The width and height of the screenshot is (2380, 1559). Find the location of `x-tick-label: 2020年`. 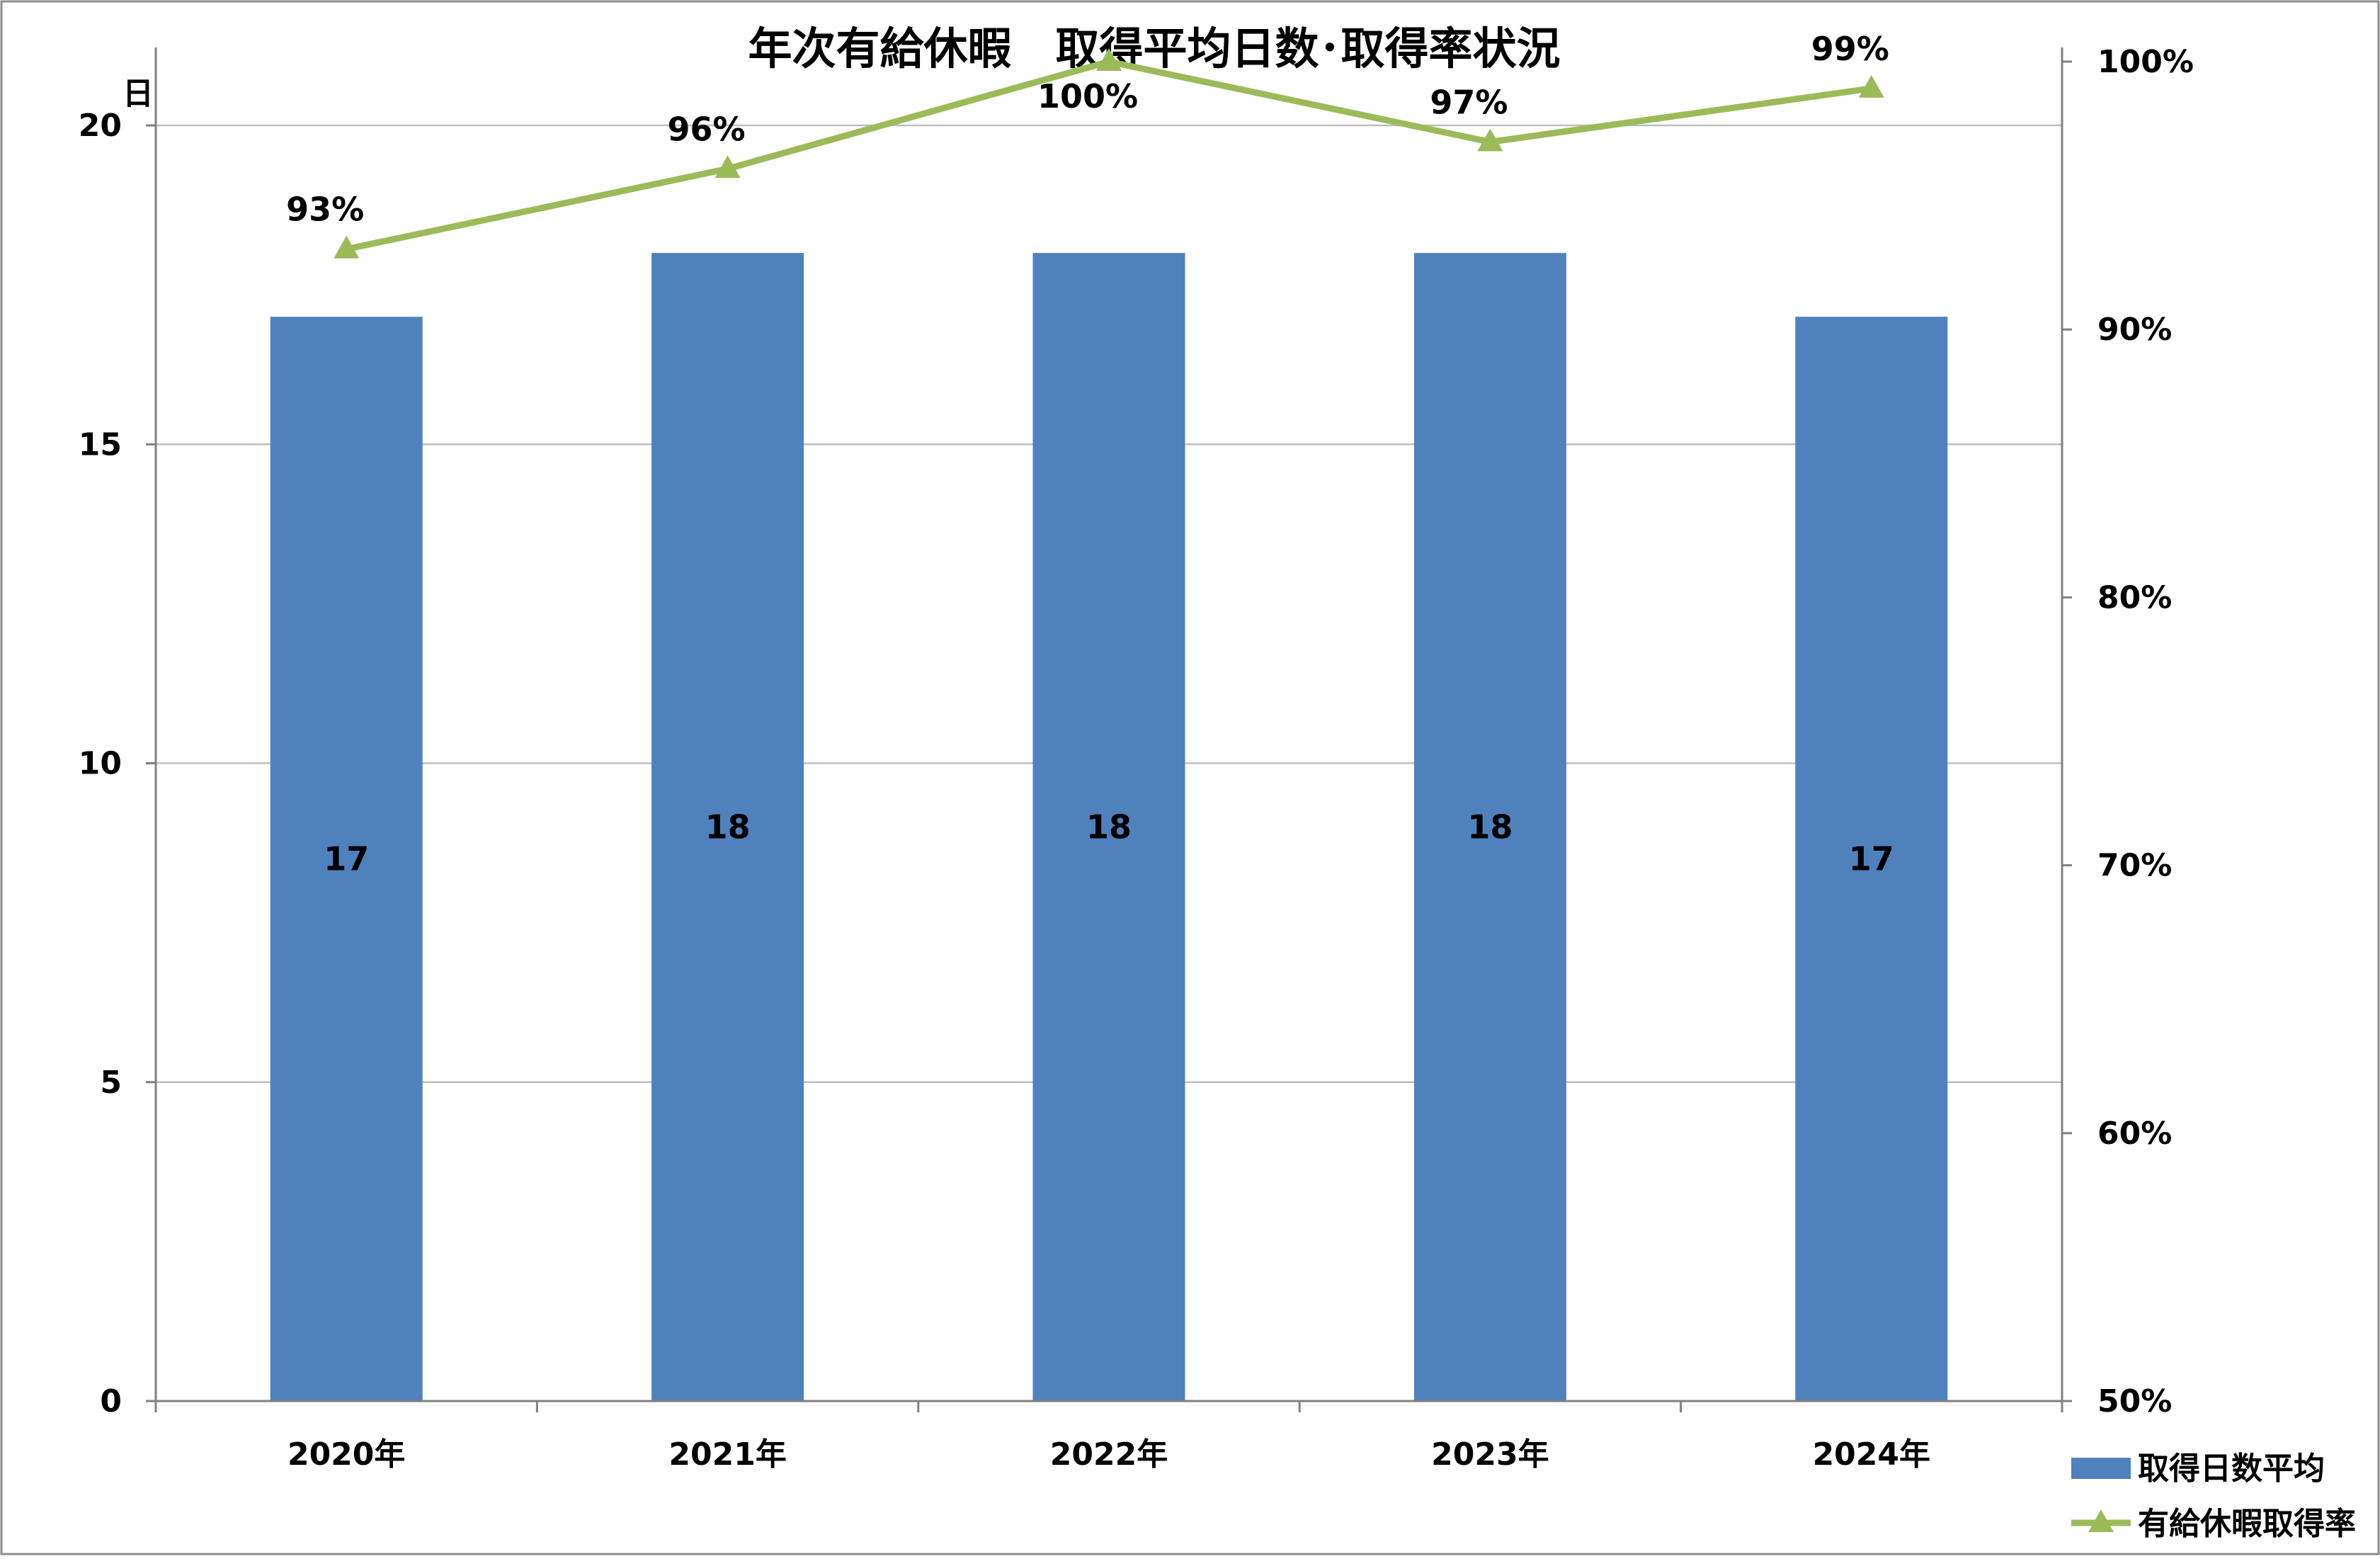

x-tick-label: 2020年 is located at coordinates (346, 1454).